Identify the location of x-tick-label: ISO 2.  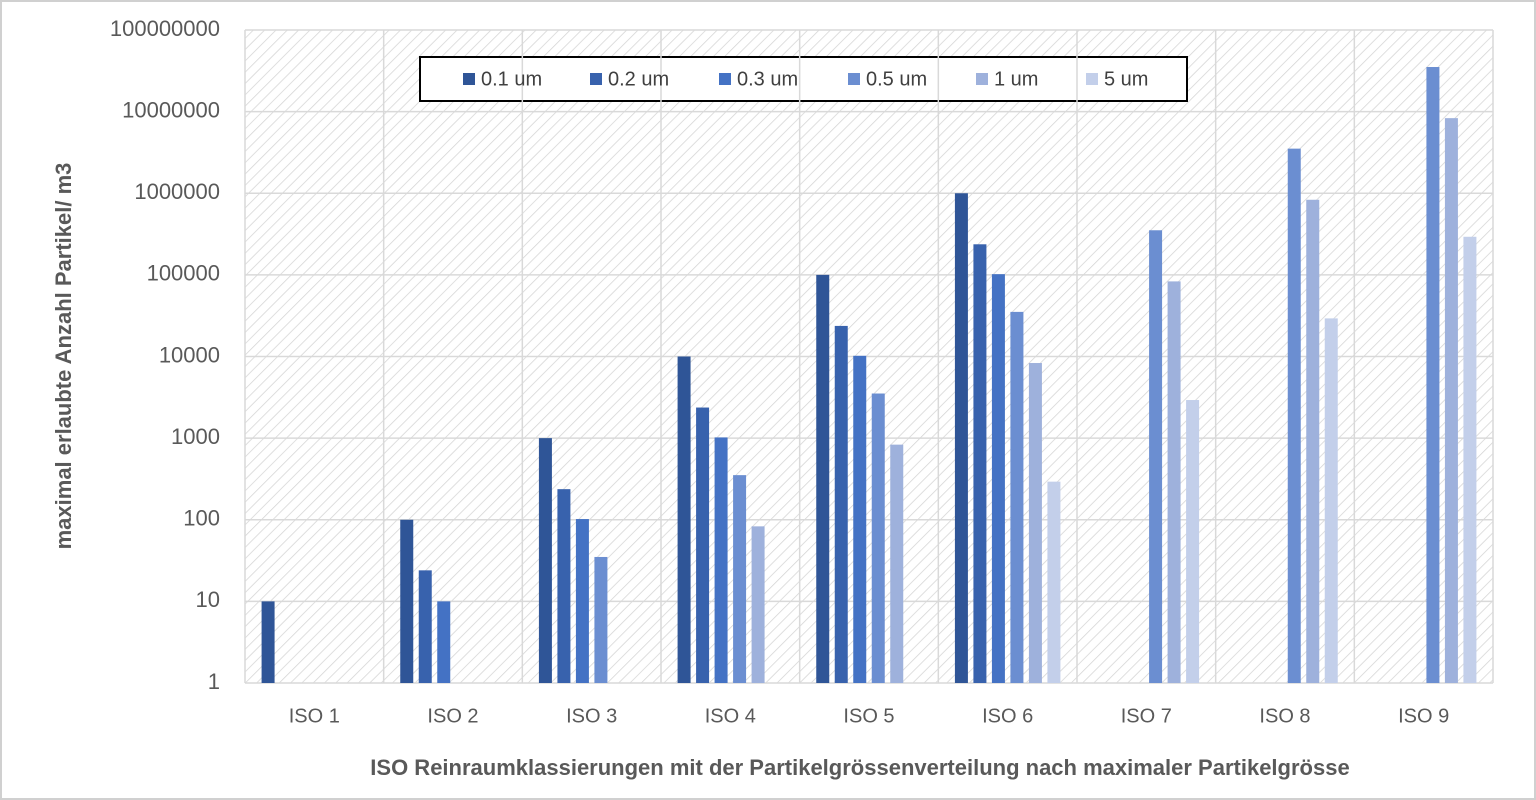
(452, 716).